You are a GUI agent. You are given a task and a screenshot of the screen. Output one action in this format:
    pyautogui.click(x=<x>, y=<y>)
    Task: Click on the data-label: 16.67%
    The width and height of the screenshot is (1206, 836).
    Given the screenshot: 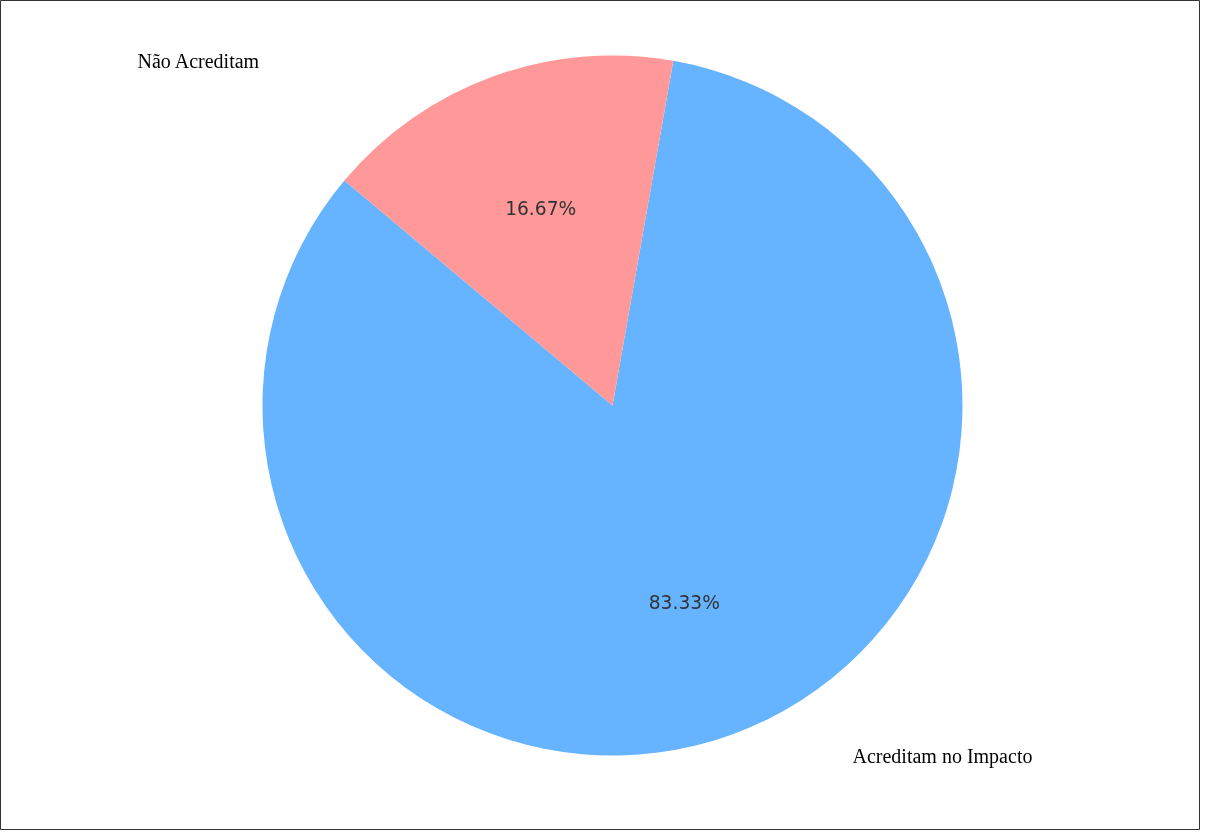 What is the action you would take?
    pyautogui.click(x=541, y=208)
    